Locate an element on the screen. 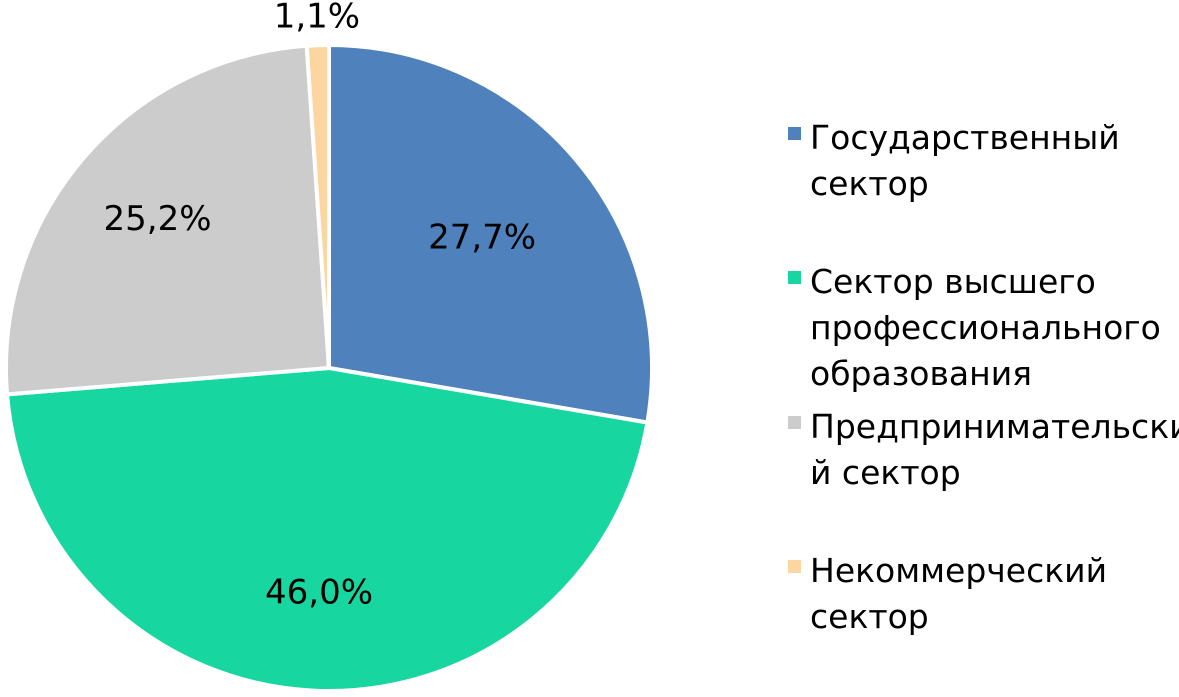  legend-label-line: Государственный is located at coordinates (965, 137).